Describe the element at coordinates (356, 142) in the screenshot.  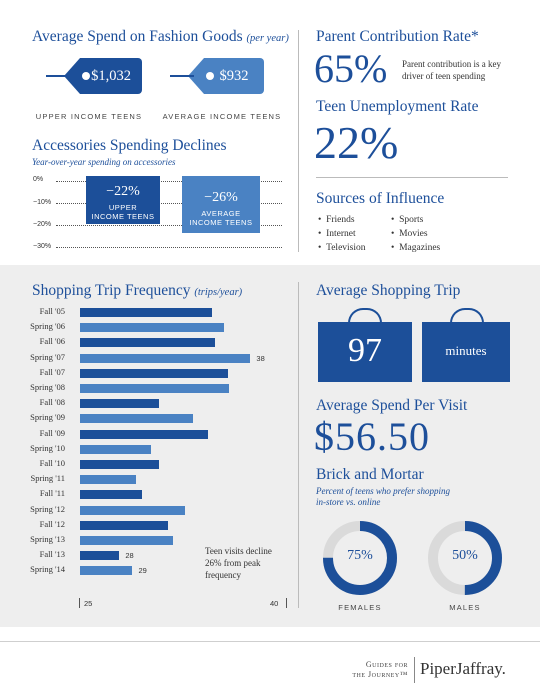
I see `unemployment-value: 22%` at that location.